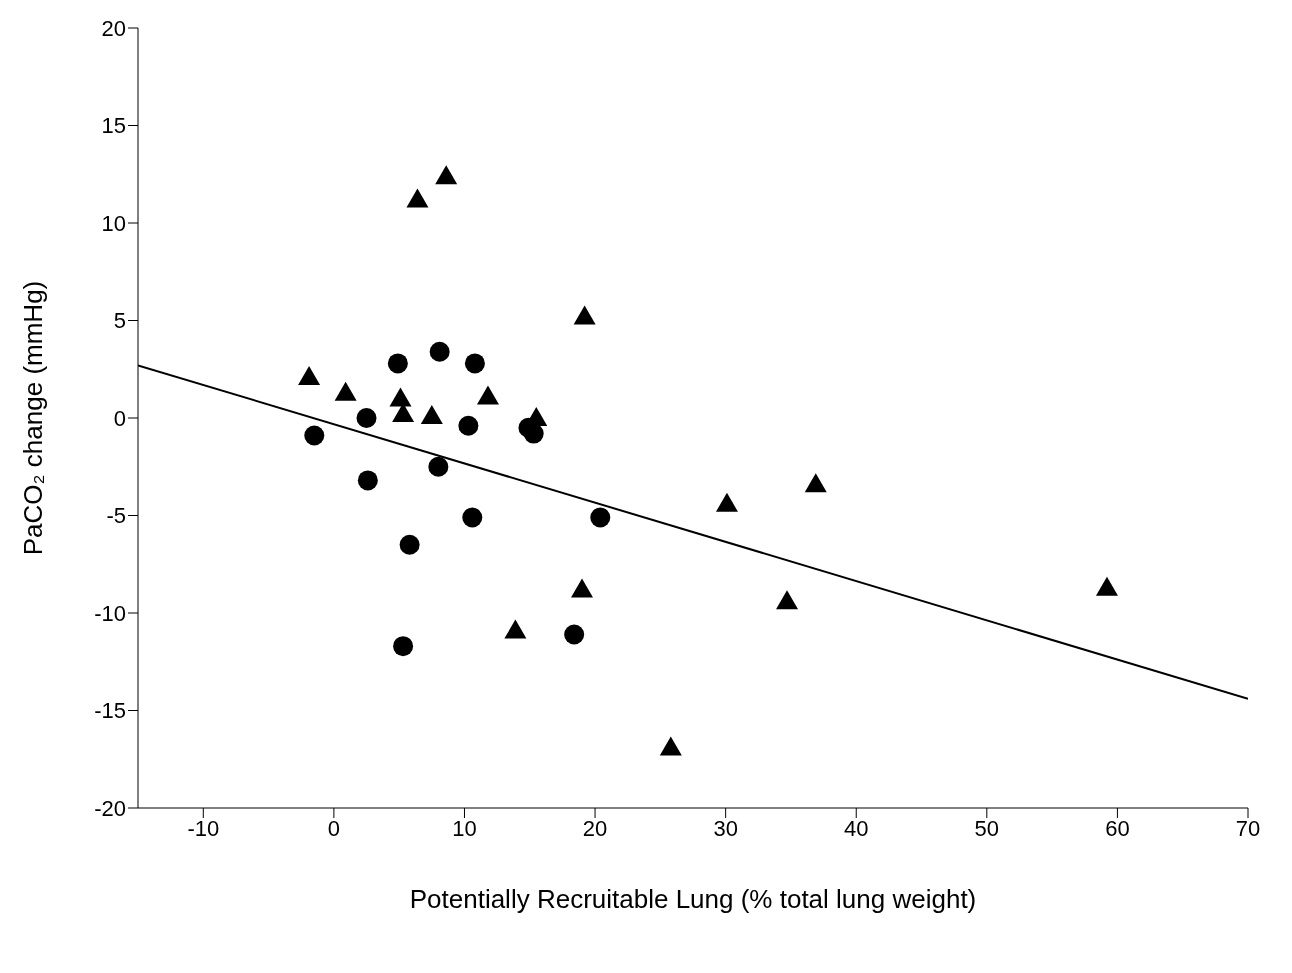  Describe the element at coordinates (1117, 828) in the screenshot. I see `x-tick-label: 60` at that location.